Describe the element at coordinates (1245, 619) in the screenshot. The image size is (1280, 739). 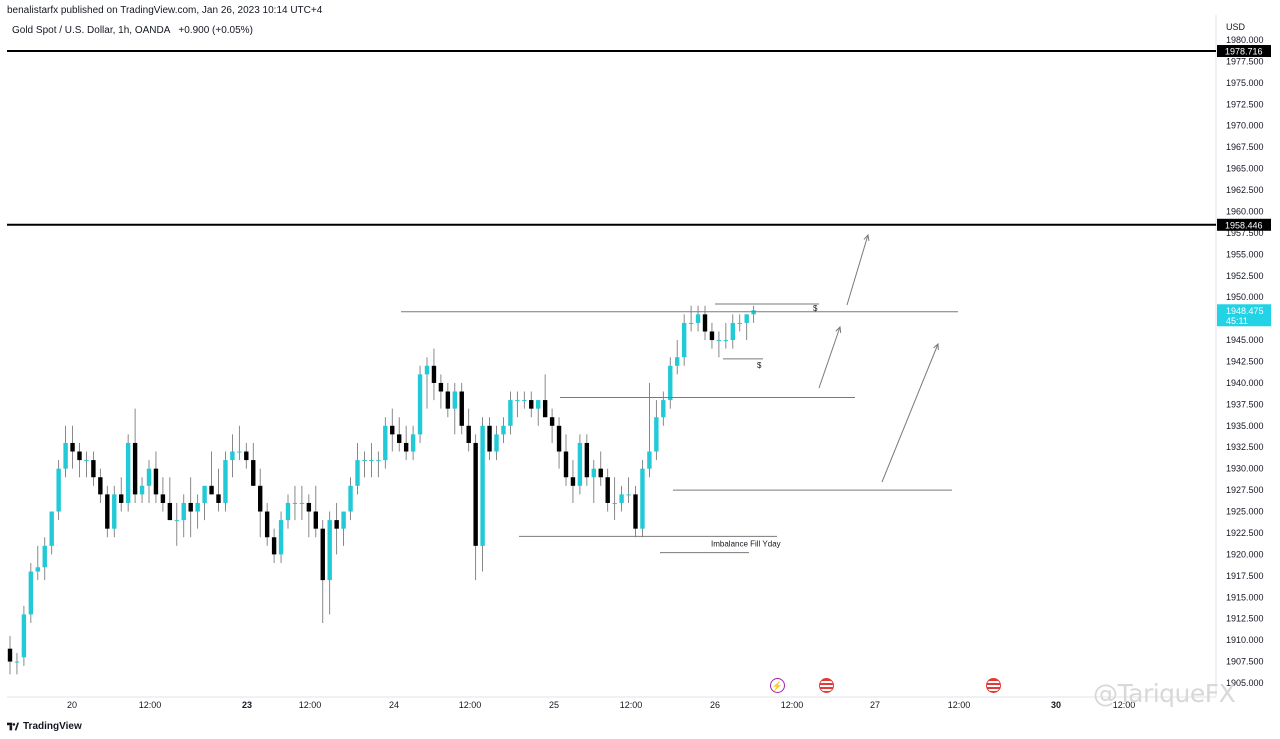
I see `price-tick-label: 1912.500` at that location.